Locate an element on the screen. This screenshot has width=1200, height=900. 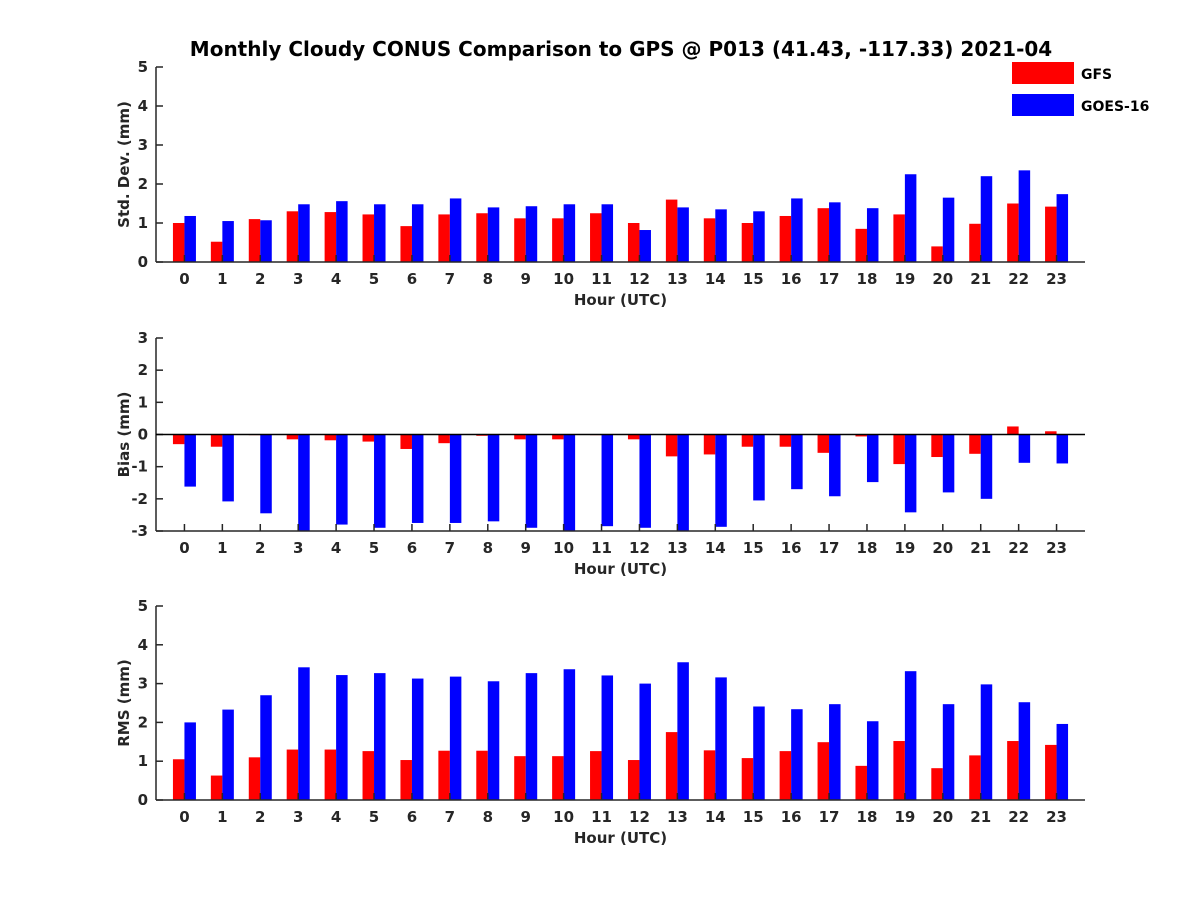
x-tick-label: 3 is located at coordinates (298, 279).